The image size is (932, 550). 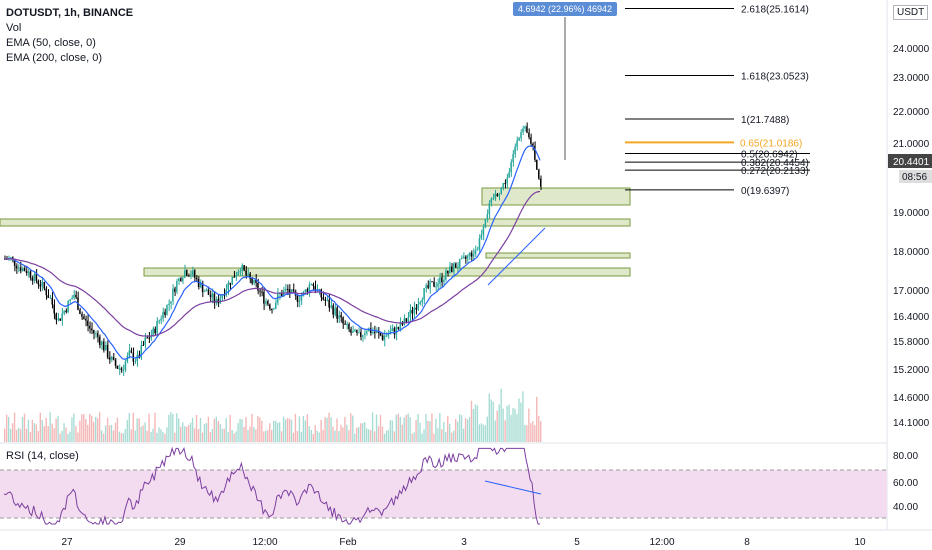 I want to click on indicator-ema200: EMA (200, close, 0), so click(x=54, y=58).